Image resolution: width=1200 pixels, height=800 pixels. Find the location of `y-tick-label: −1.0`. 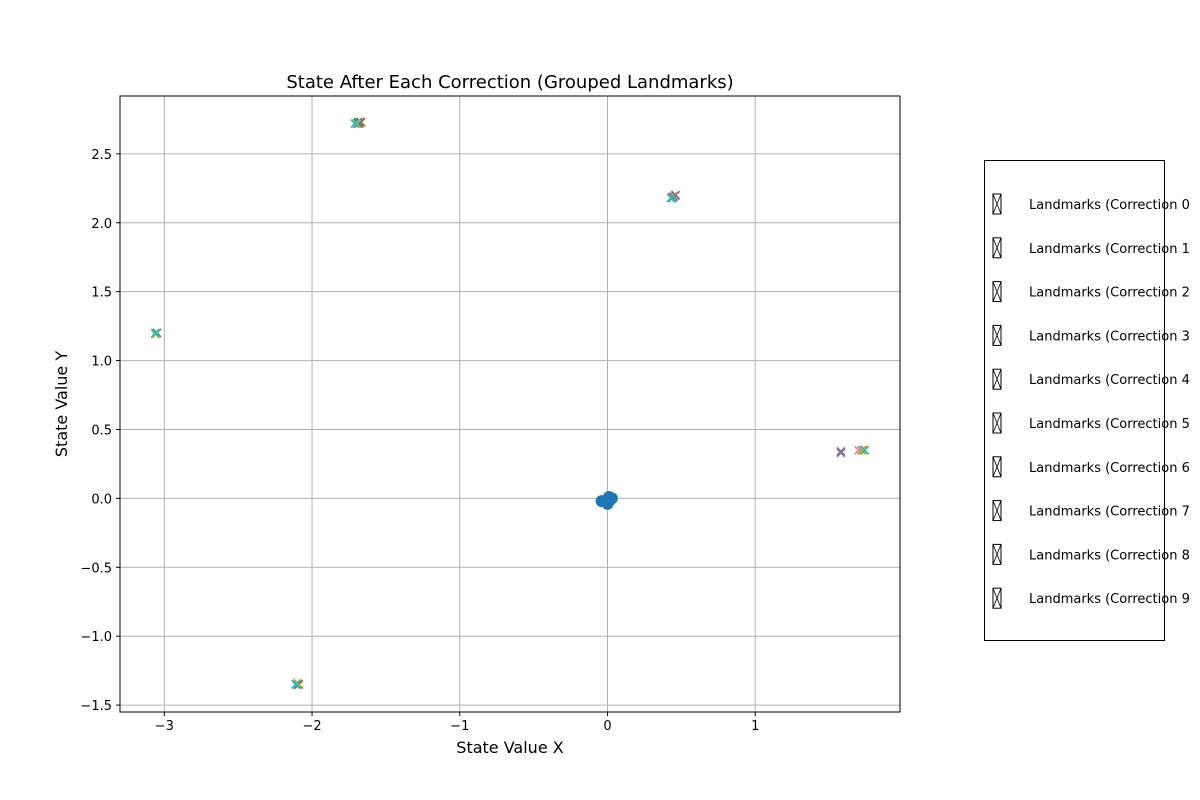

y-tick-label: −1.0 is located at coordinates (96, 637).